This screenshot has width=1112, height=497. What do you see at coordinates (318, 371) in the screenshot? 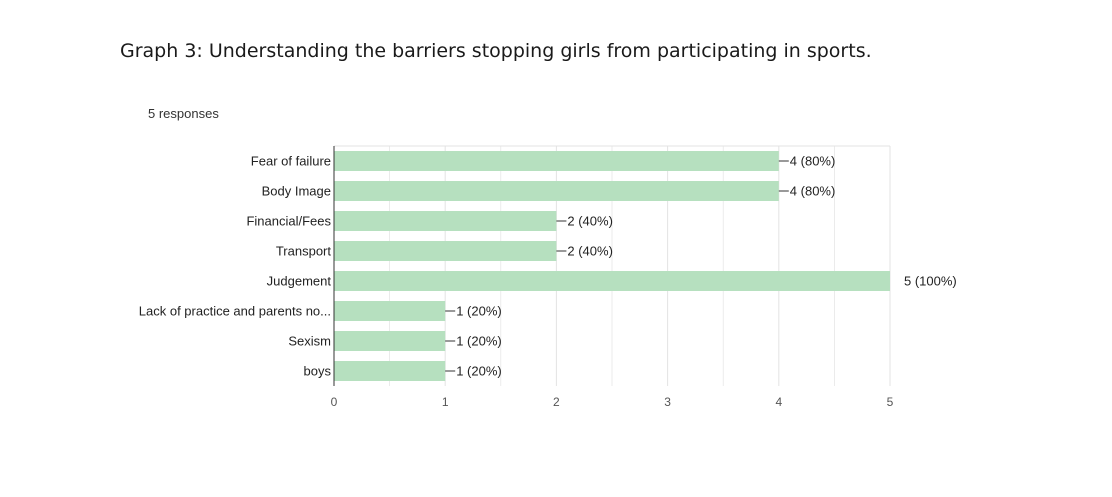
I see `category-label: boys` at bounding box center [318, 371].